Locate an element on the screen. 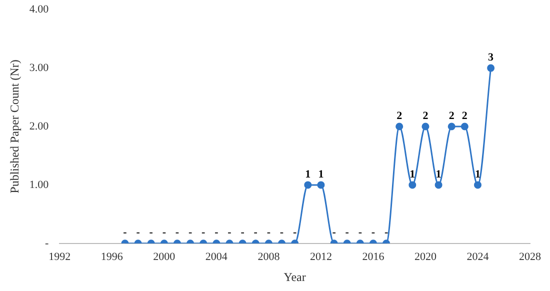  x-tick-label: 2000 is located at coordinates (164, 256).